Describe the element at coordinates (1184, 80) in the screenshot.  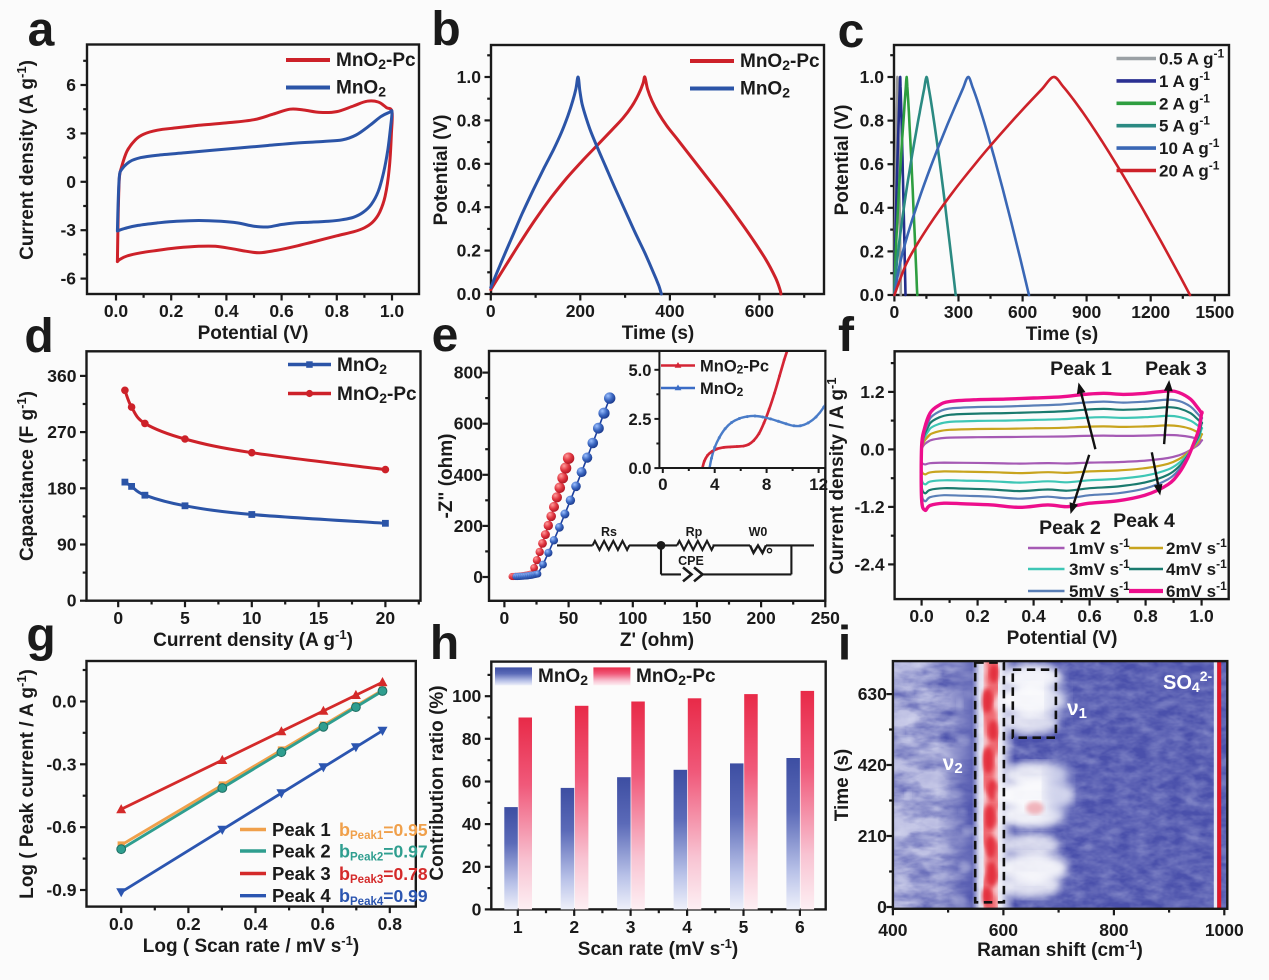
I see `svg-text: 1 A g-1` at that location.